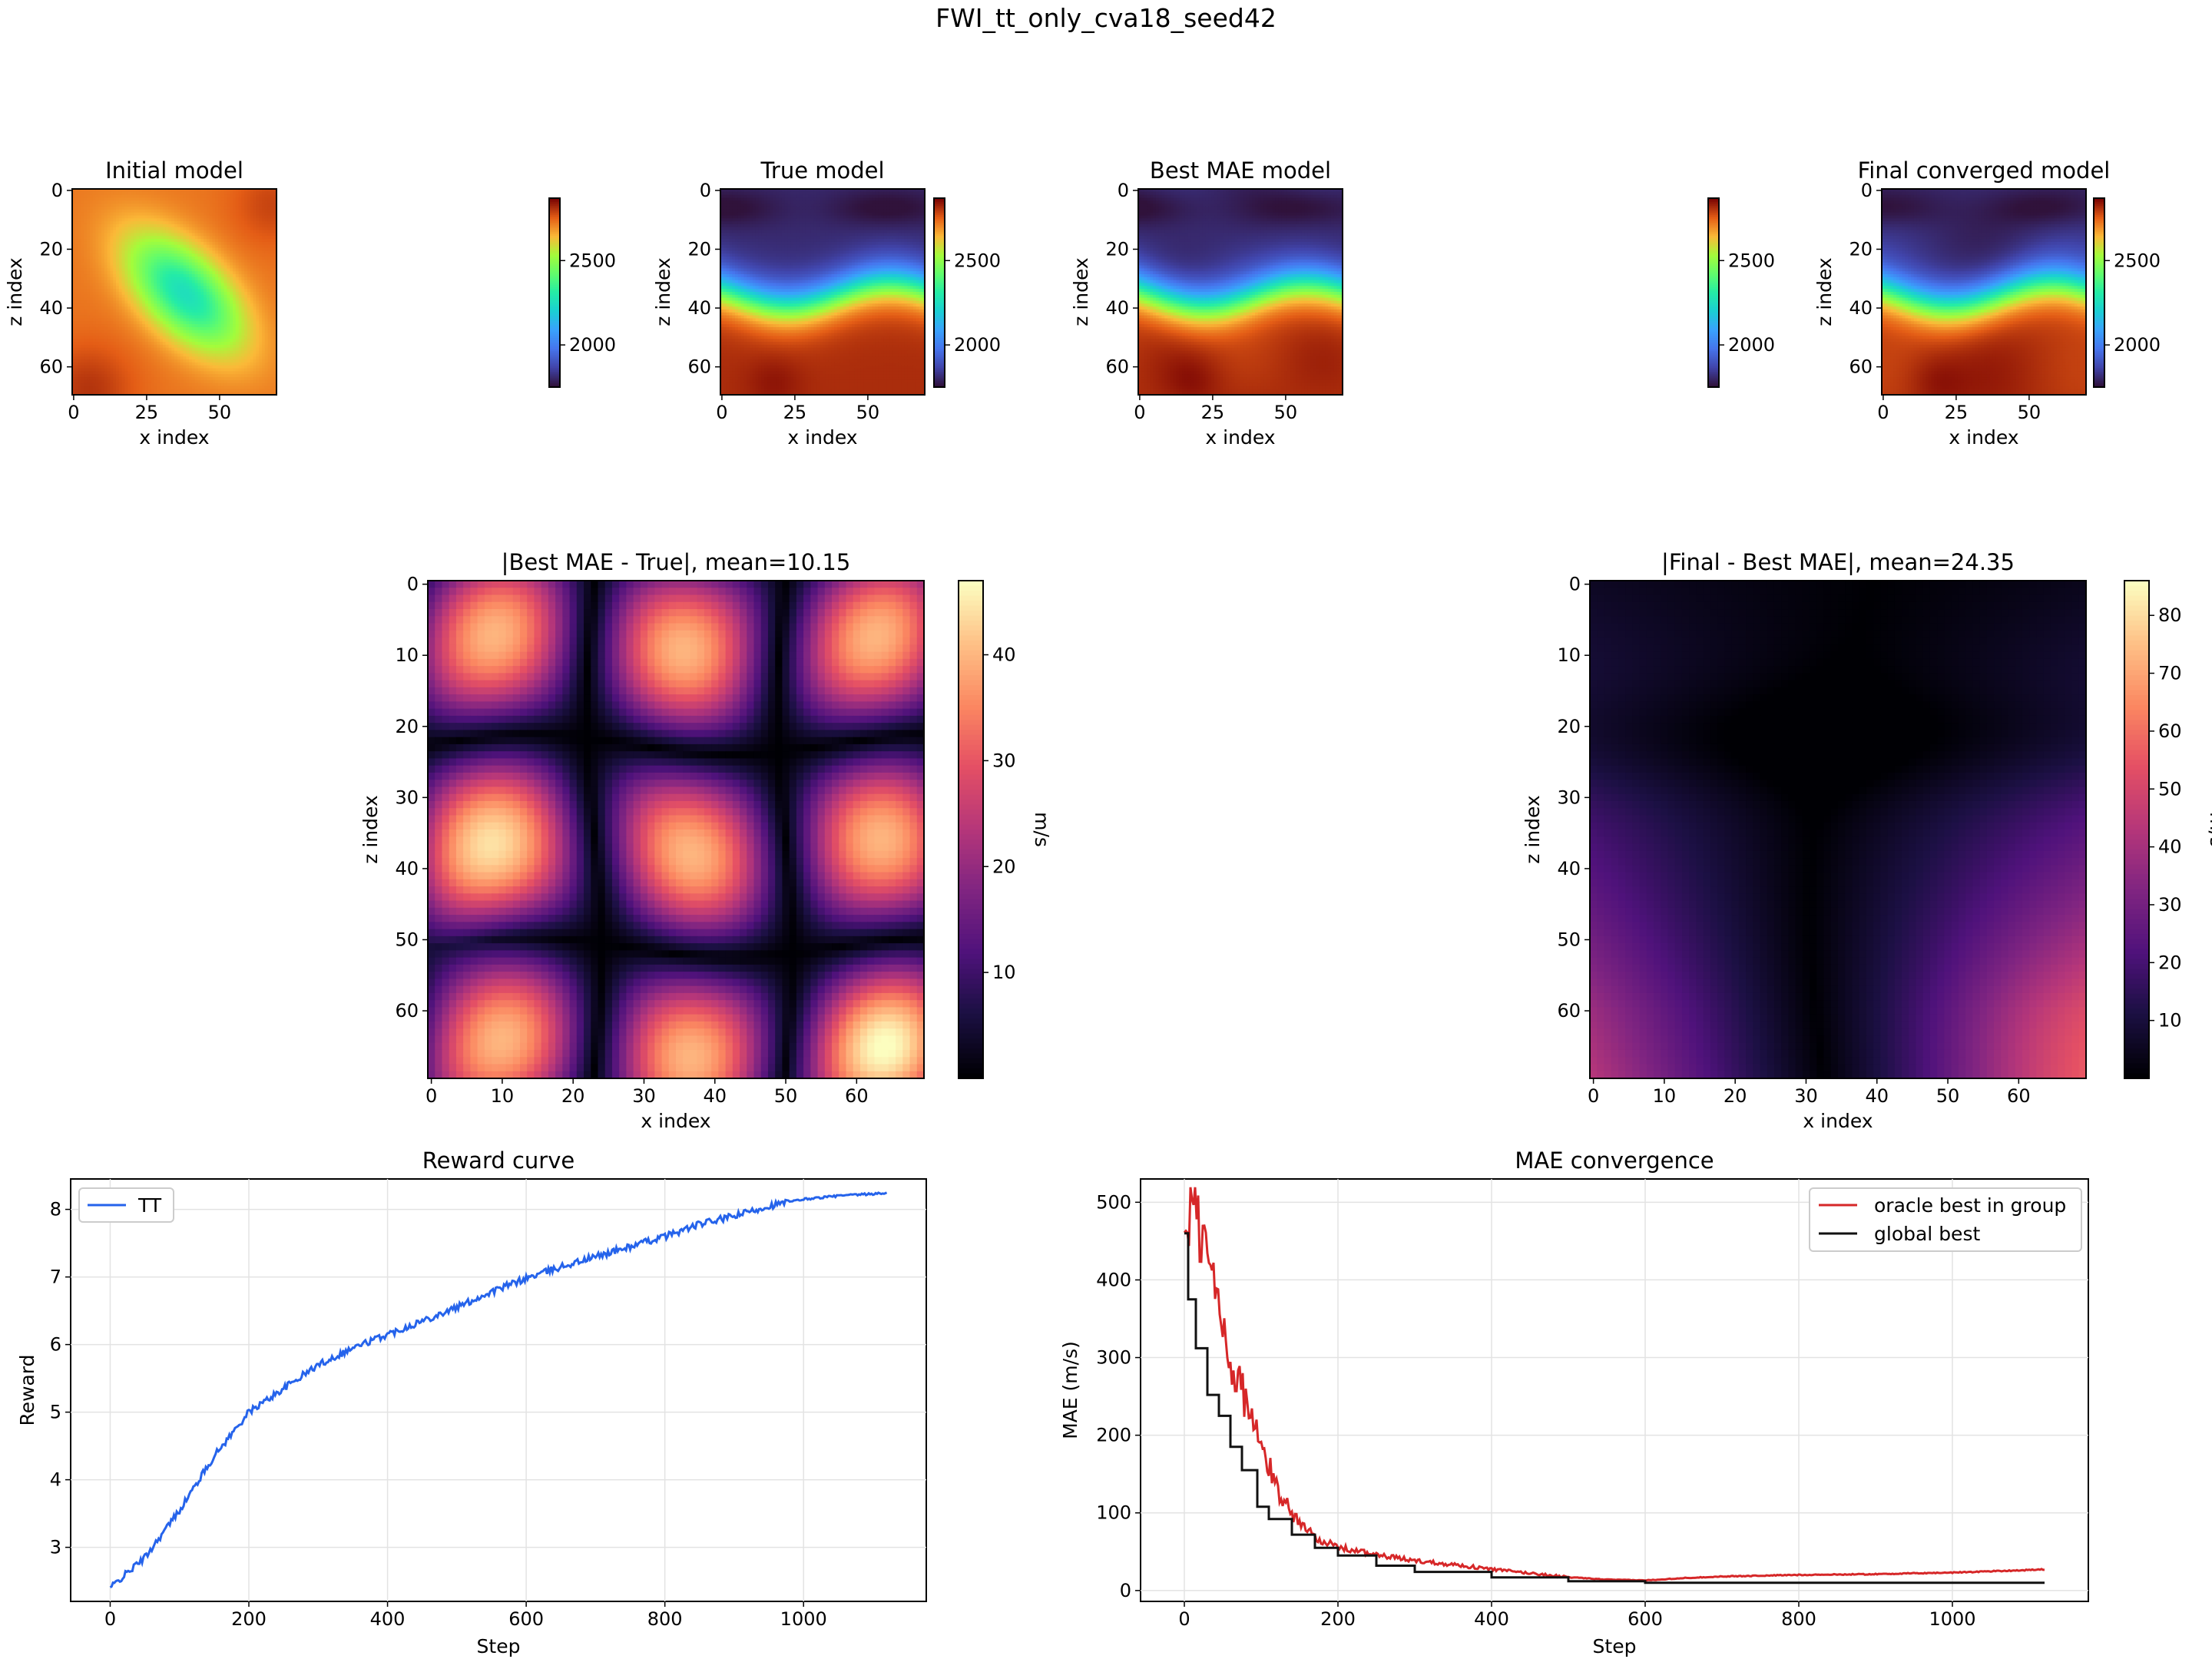 This screenshot has height=1659, width=2212. What do you see at coordinates (1338, 1619) in the screenshot?
I see `mae-xtick: 200` at bounding box center [1338, 1619].